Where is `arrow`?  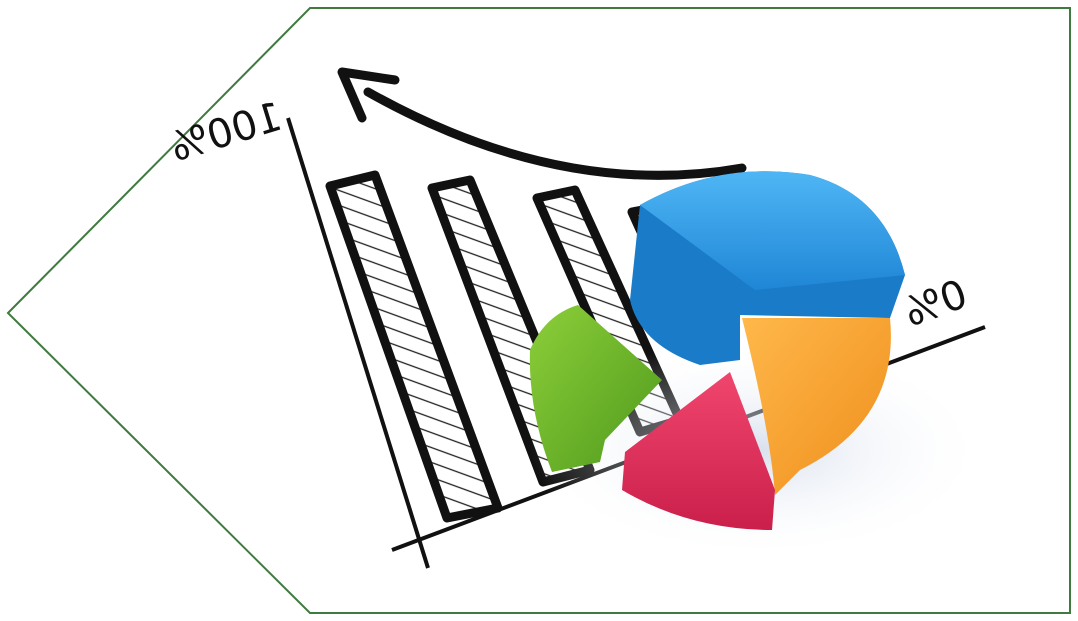
arrow is located at coordinates (555, 133).